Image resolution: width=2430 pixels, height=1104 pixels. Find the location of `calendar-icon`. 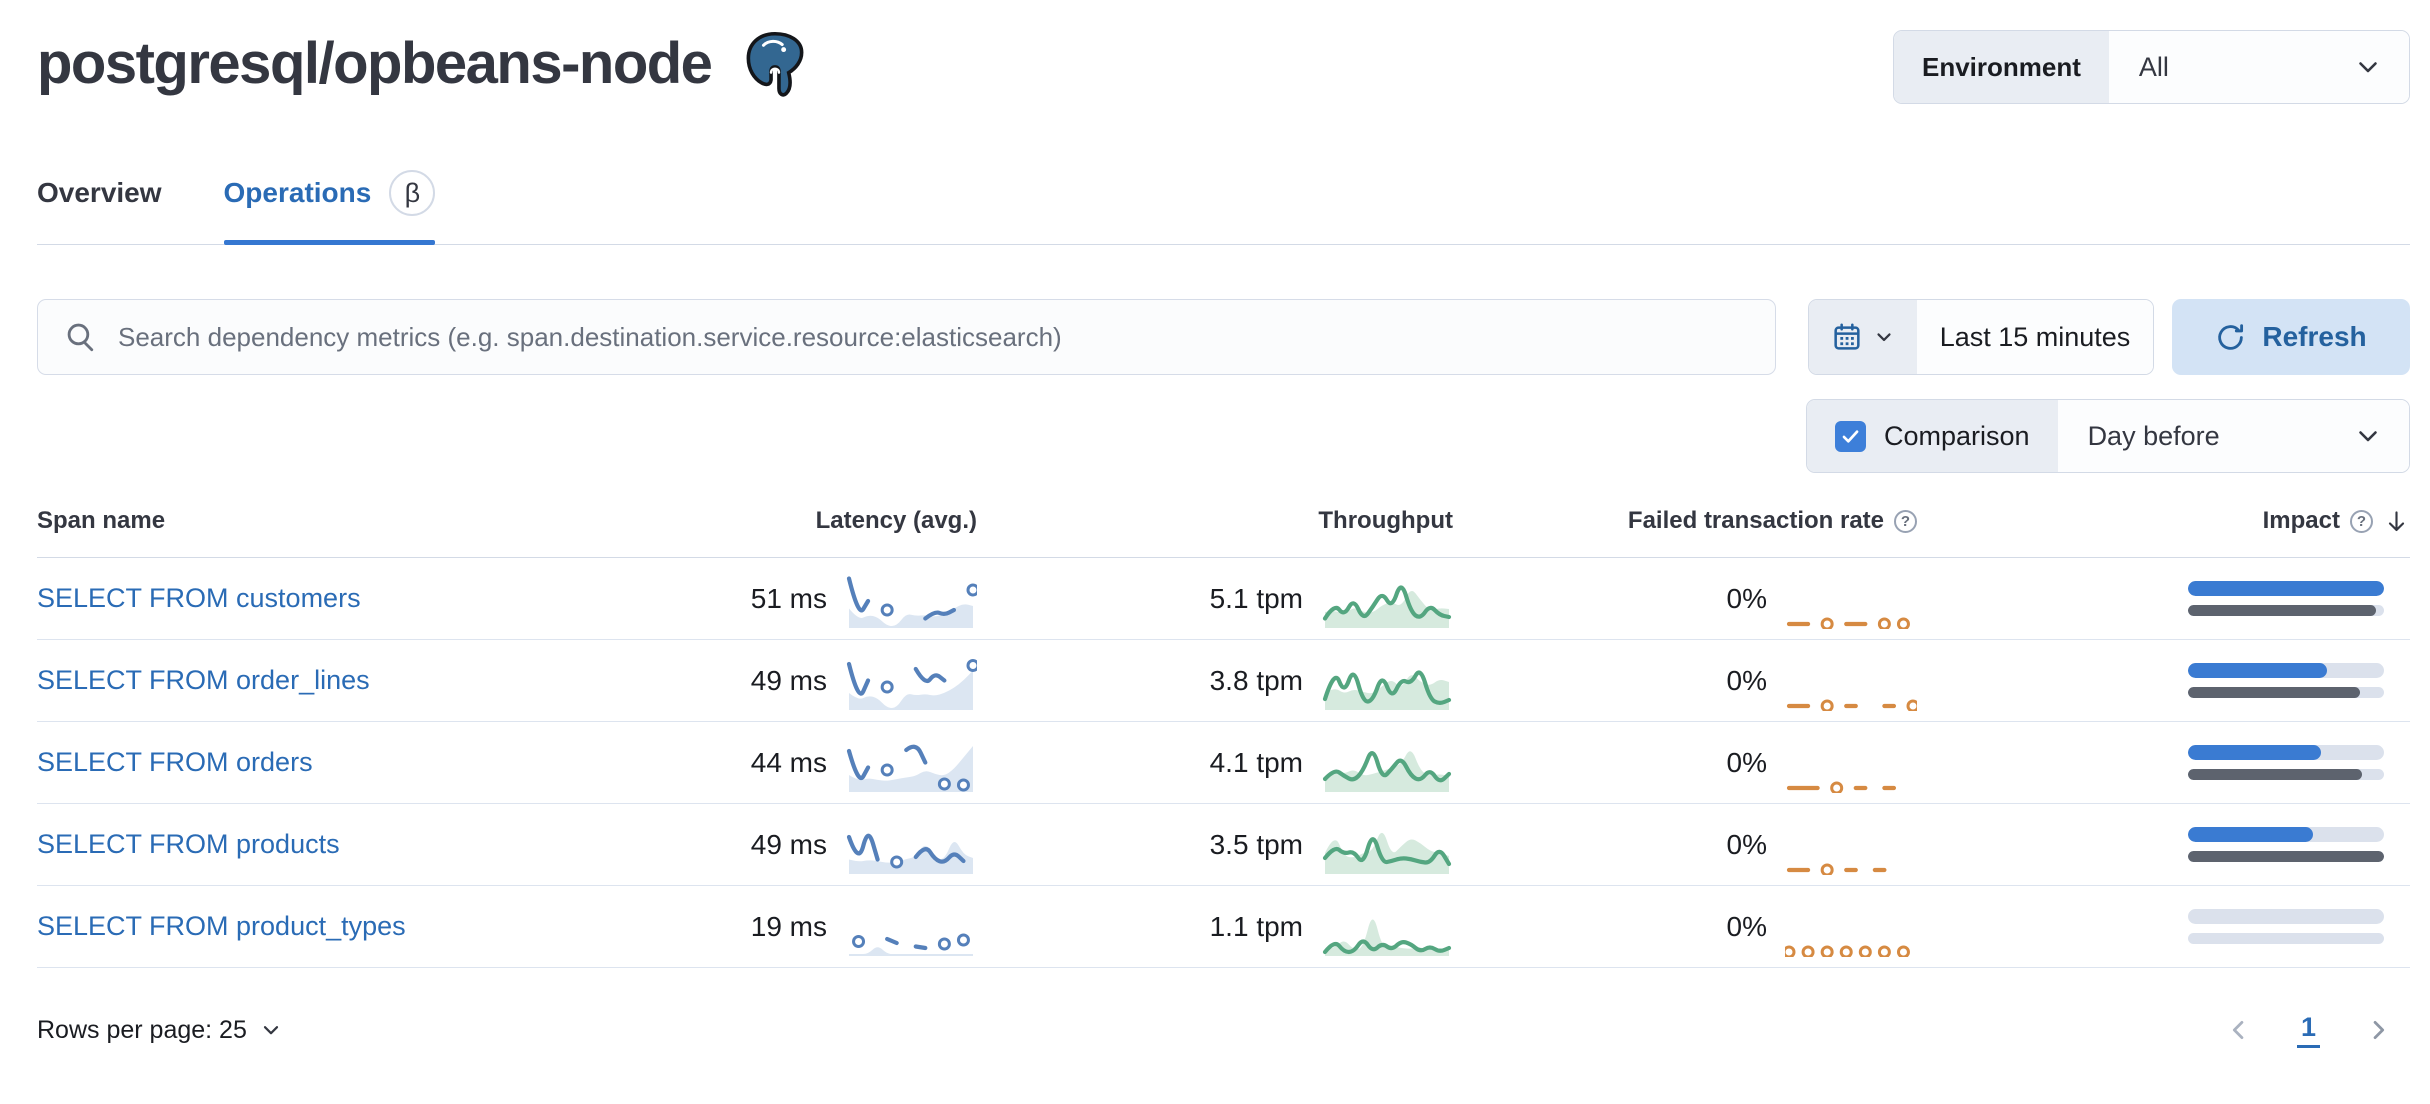

calendar-icon is located at coordinates (1847, 337).